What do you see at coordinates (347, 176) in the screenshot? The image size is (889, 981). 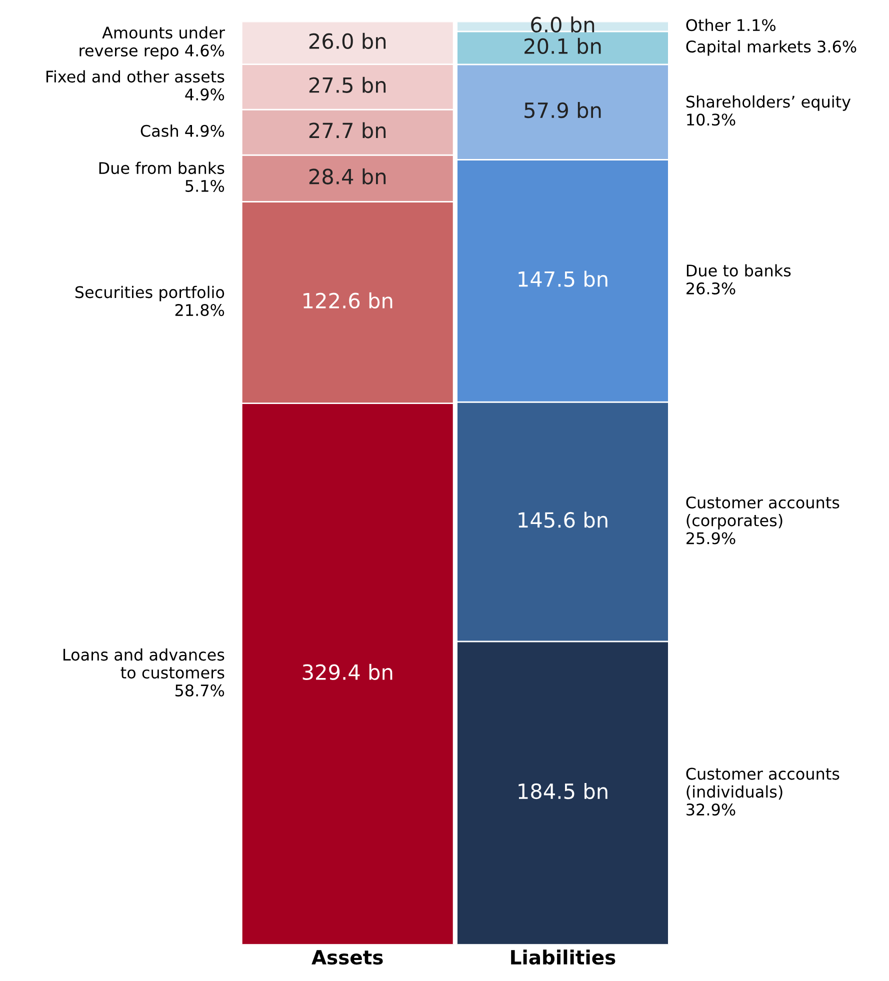 I see `data-label: 28.4 bn` at bounding box center [347, 176].